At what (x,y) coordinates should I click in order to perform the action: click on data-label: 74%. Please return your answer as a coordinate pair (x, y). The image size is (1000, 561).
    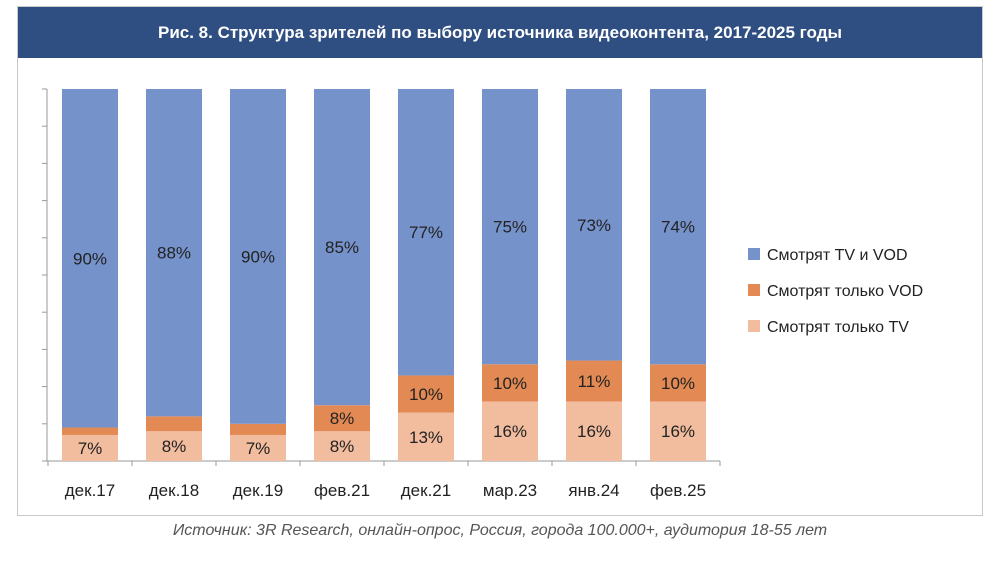
    Looking at the image, I should click on (678, 227).